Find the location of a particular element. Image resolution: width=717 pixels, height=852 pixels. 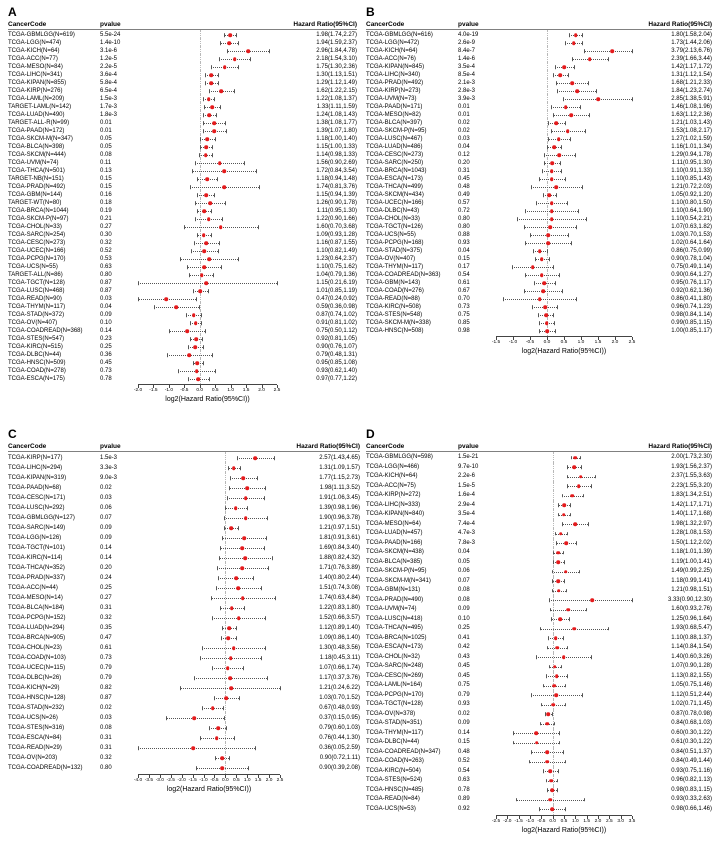

pvalue-value: 0.04 is located at coordinates (106, 307).